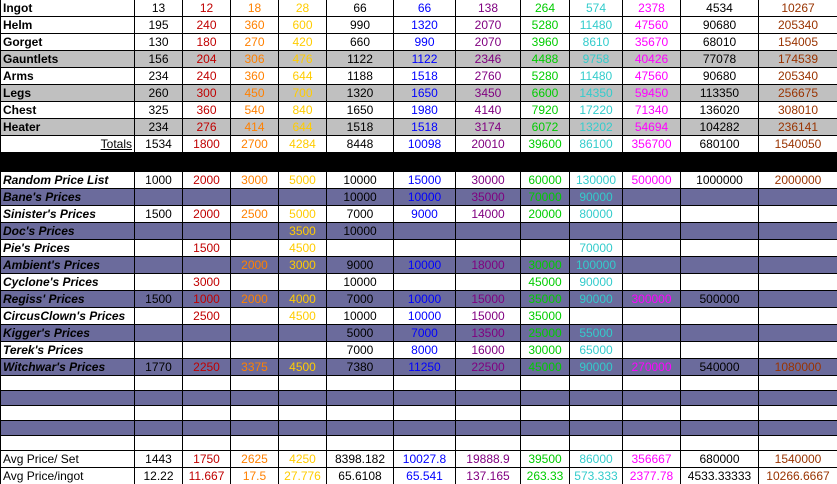 Image resolution: width=837 pixels, height=484 pixels. What do you see at coordinates (545, 127) in the screenshot?
I see `value-cell: 6072` at bounding box center [545, 127].